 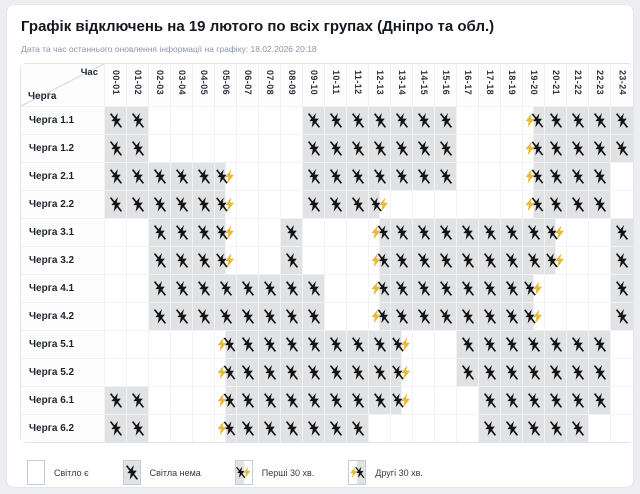 What do you see at coordinates (380, 82) in the screenshot?
I see `hour-header-label: 12-13` at bounding box center [380, 82].